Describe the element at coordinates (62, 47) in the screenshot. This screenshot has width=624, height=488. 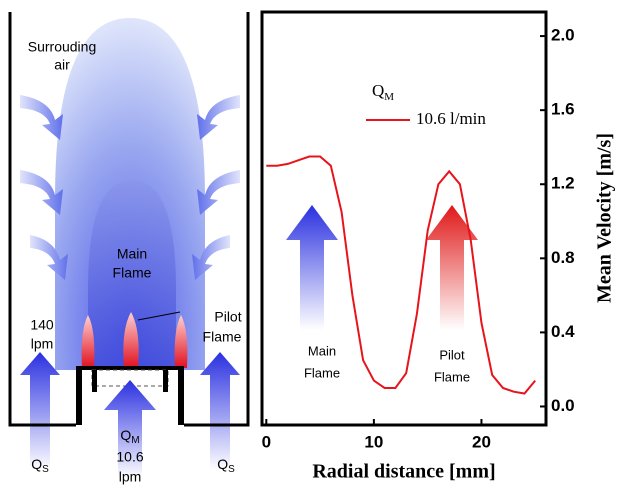
I see `label: Surrouding` at that location.